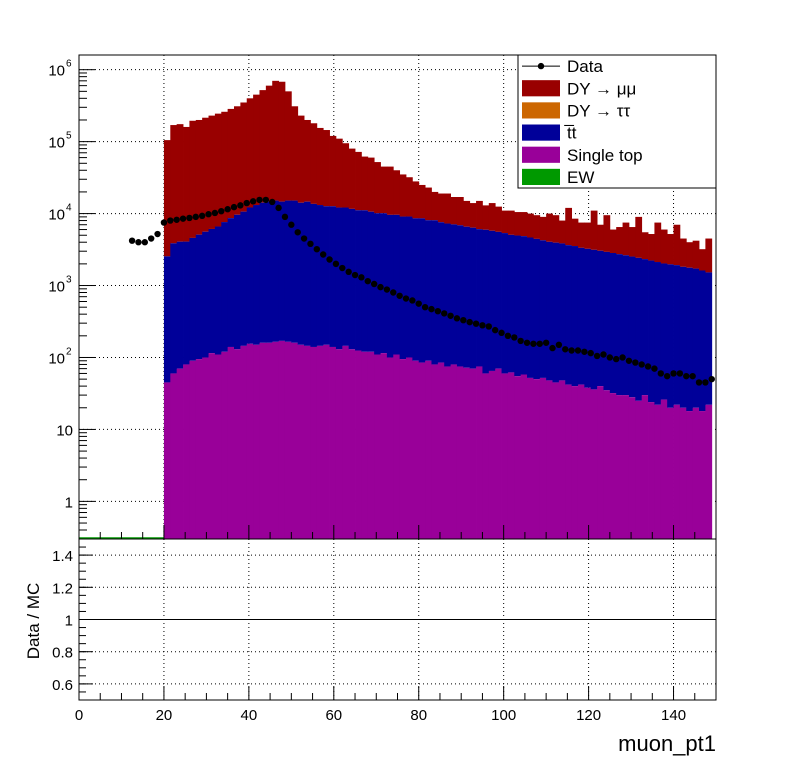  I want to click on legend-label: Data, so click(585, 66).